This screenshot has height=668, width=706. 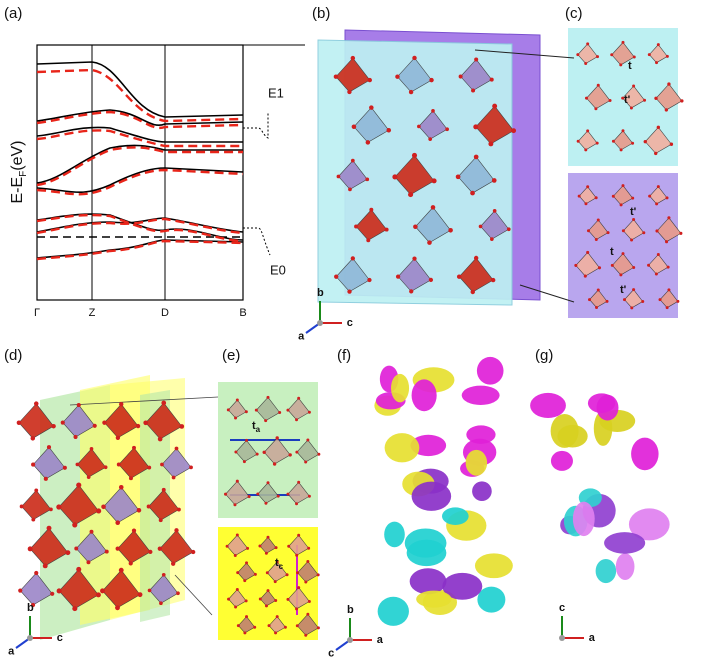 What do you see at coordinates (256, 125) in the screenshot?
I see `e1-bracket` at bounding box center [256, 125].